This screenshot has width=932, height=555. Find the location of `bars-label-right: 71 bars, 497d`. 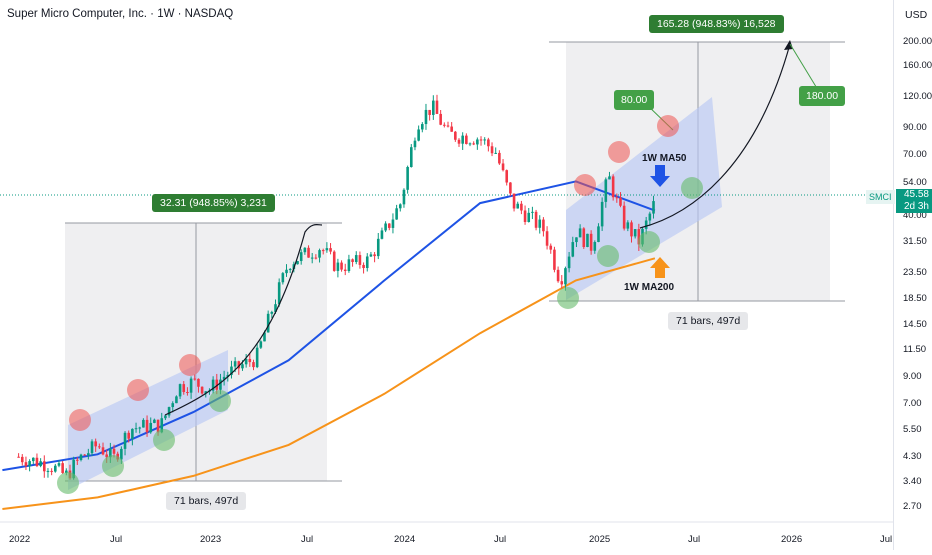

bars-label-right: 71 bars, 497d is located at coordinates (708, 321).